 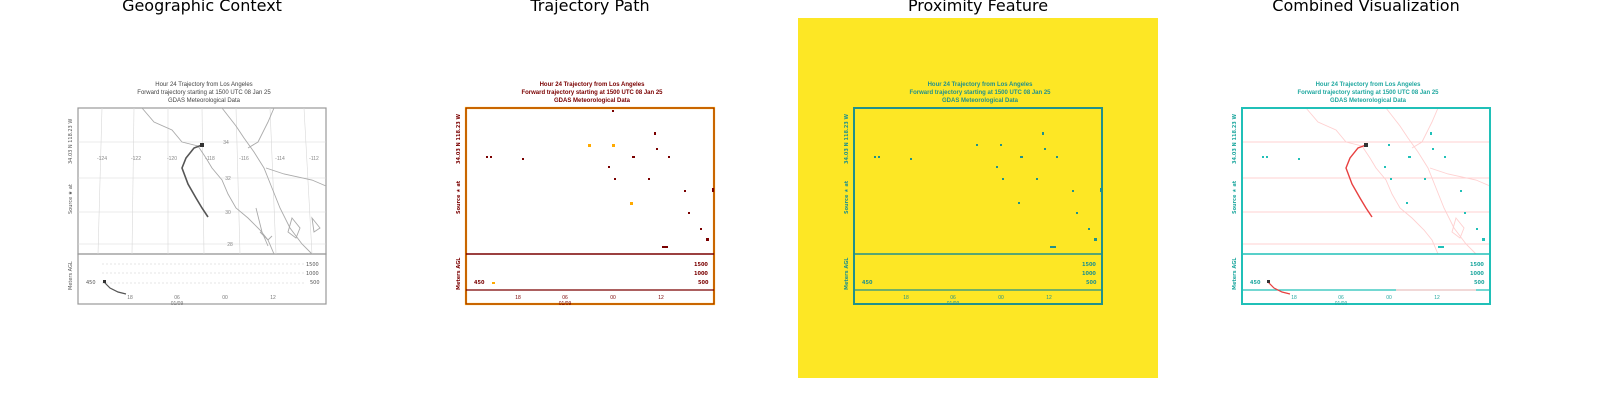 What do you see at coordinates (565, 304) in the screenshot?
I see `edge-date-label: 01/09` at bounding box center [565, 304].